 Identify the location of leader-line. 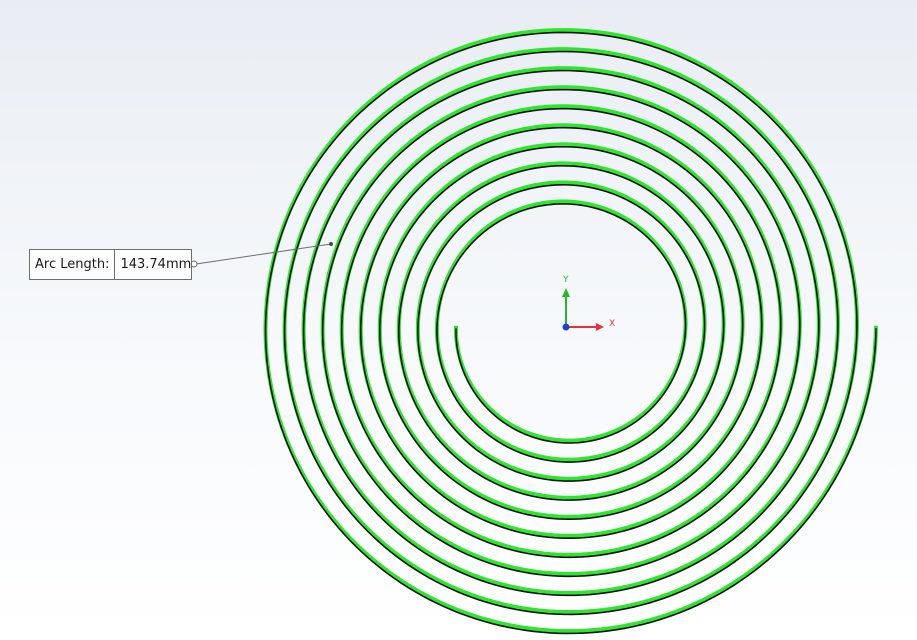
(263, 254).